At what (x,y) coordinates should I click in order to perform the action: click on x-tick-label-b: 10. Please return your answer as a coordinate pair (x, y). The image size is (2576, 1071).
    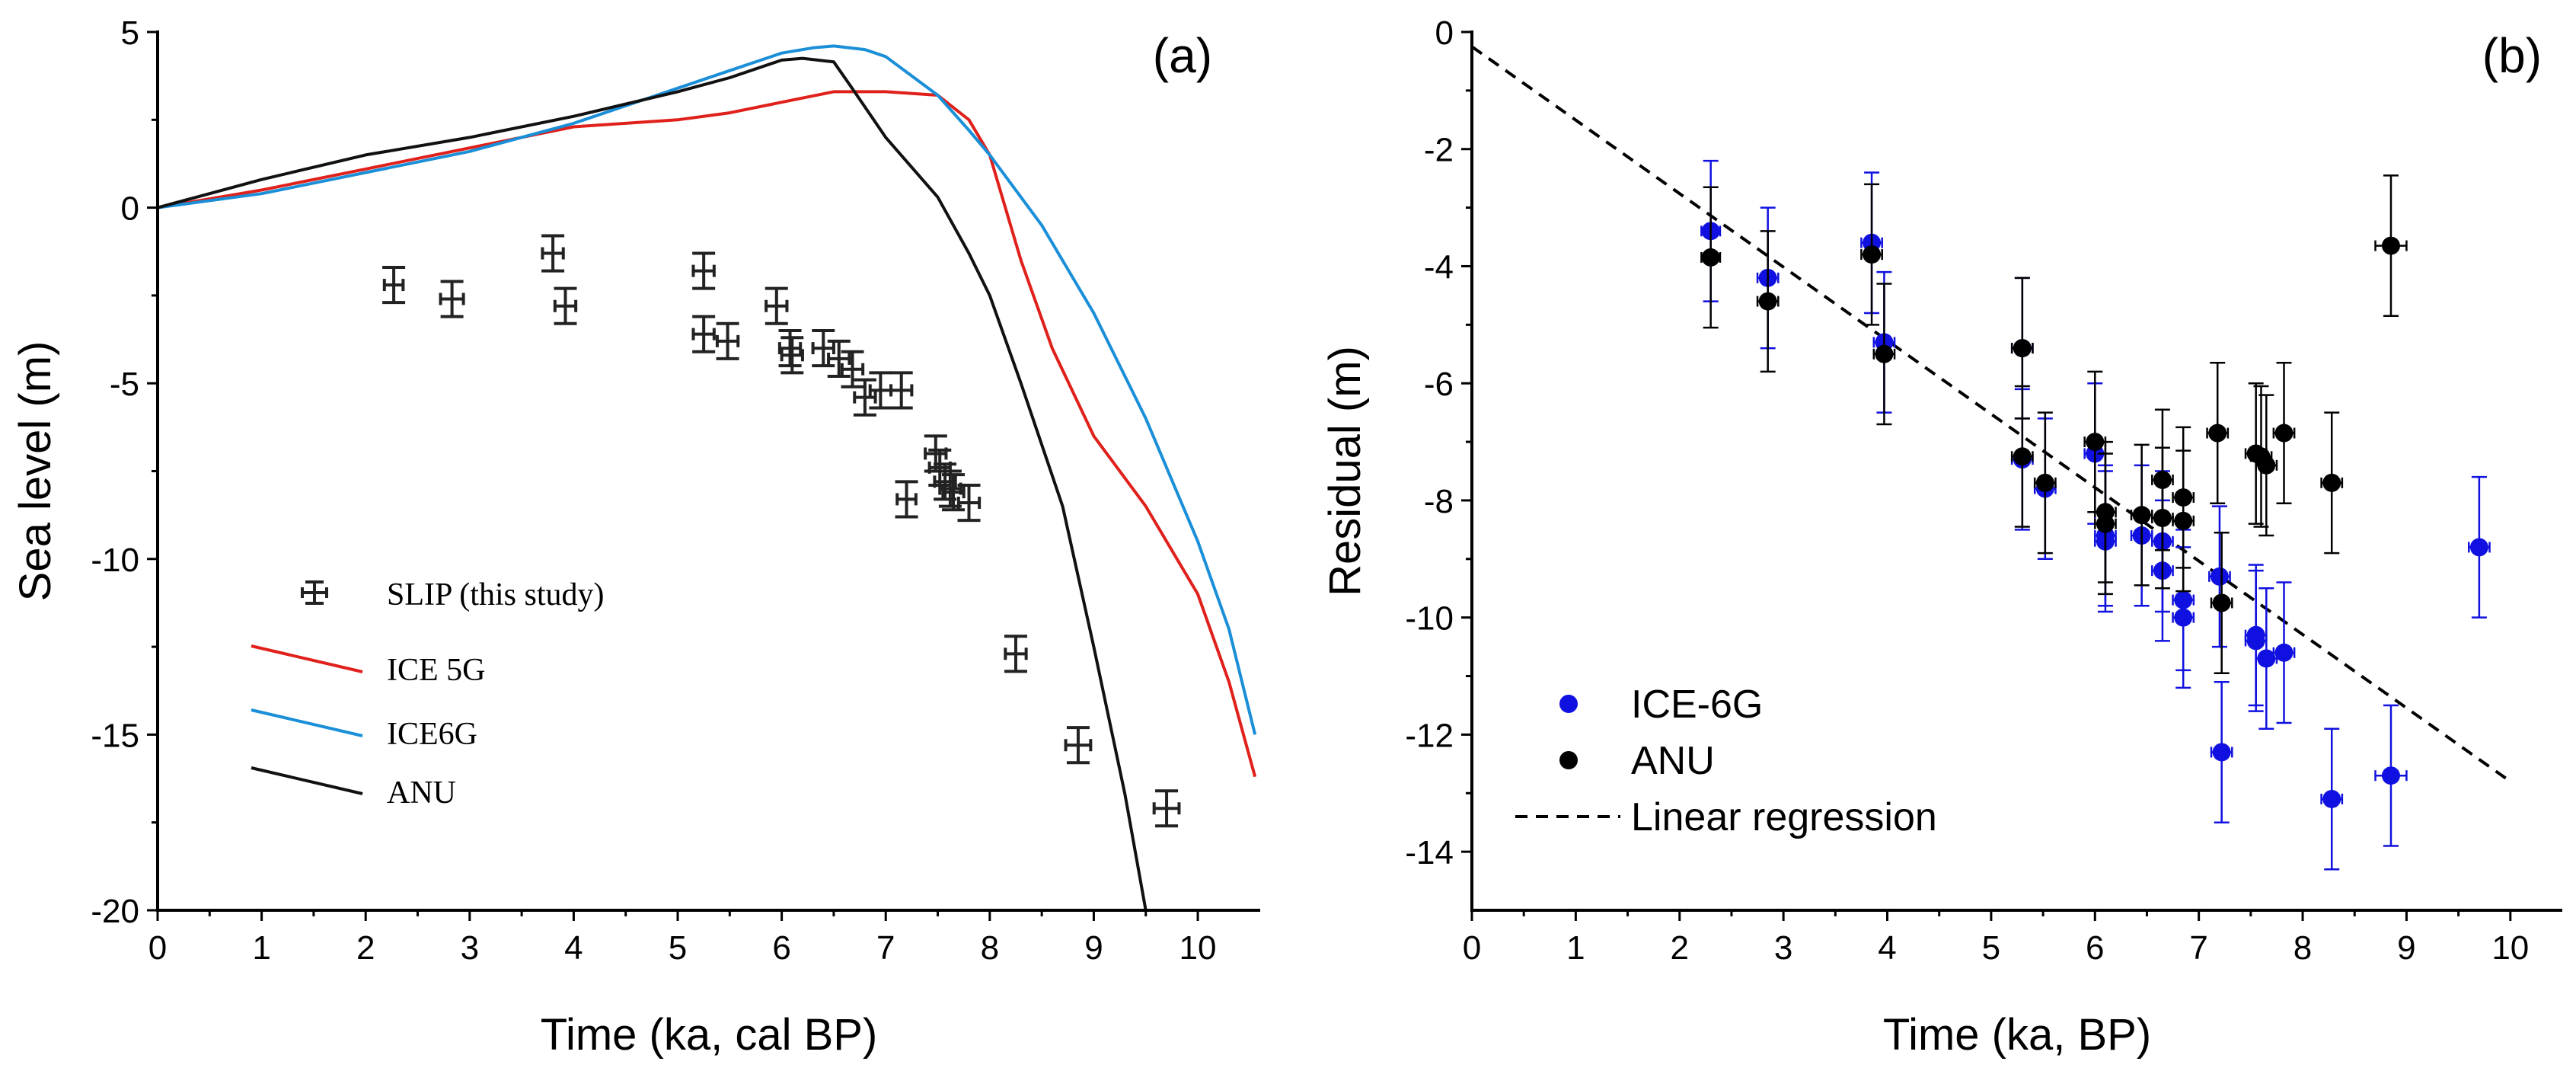
    Looking at the image, I should click on (2510, 948).